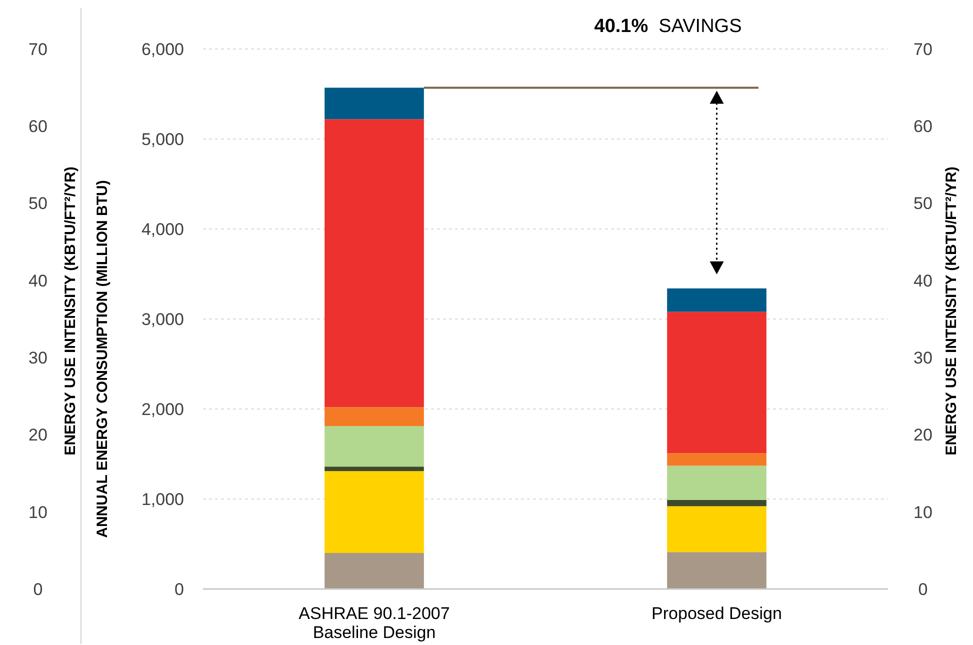 Image resolution: width=973 pixels, height=645 pixels. I want to click on y3-tick-label: 0, so click(923, 589).